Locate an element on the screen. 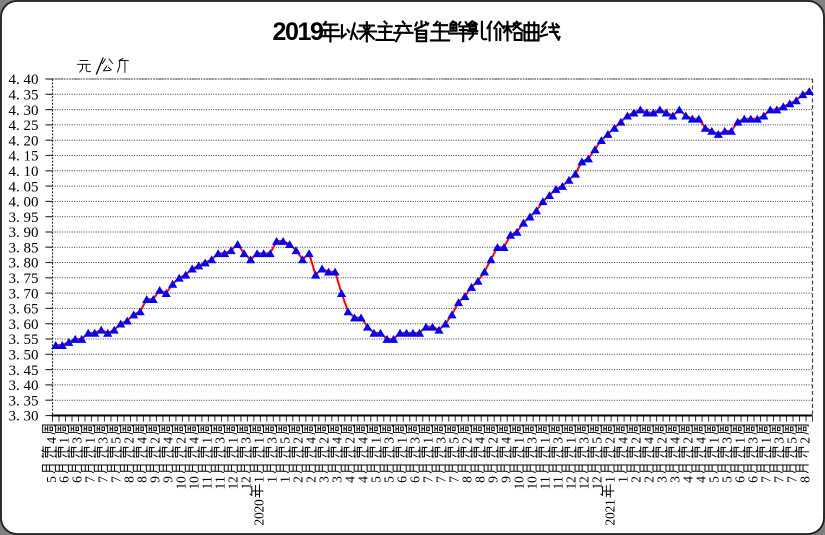  svg-text: 3. 30 is located at coordinates (24, 417).